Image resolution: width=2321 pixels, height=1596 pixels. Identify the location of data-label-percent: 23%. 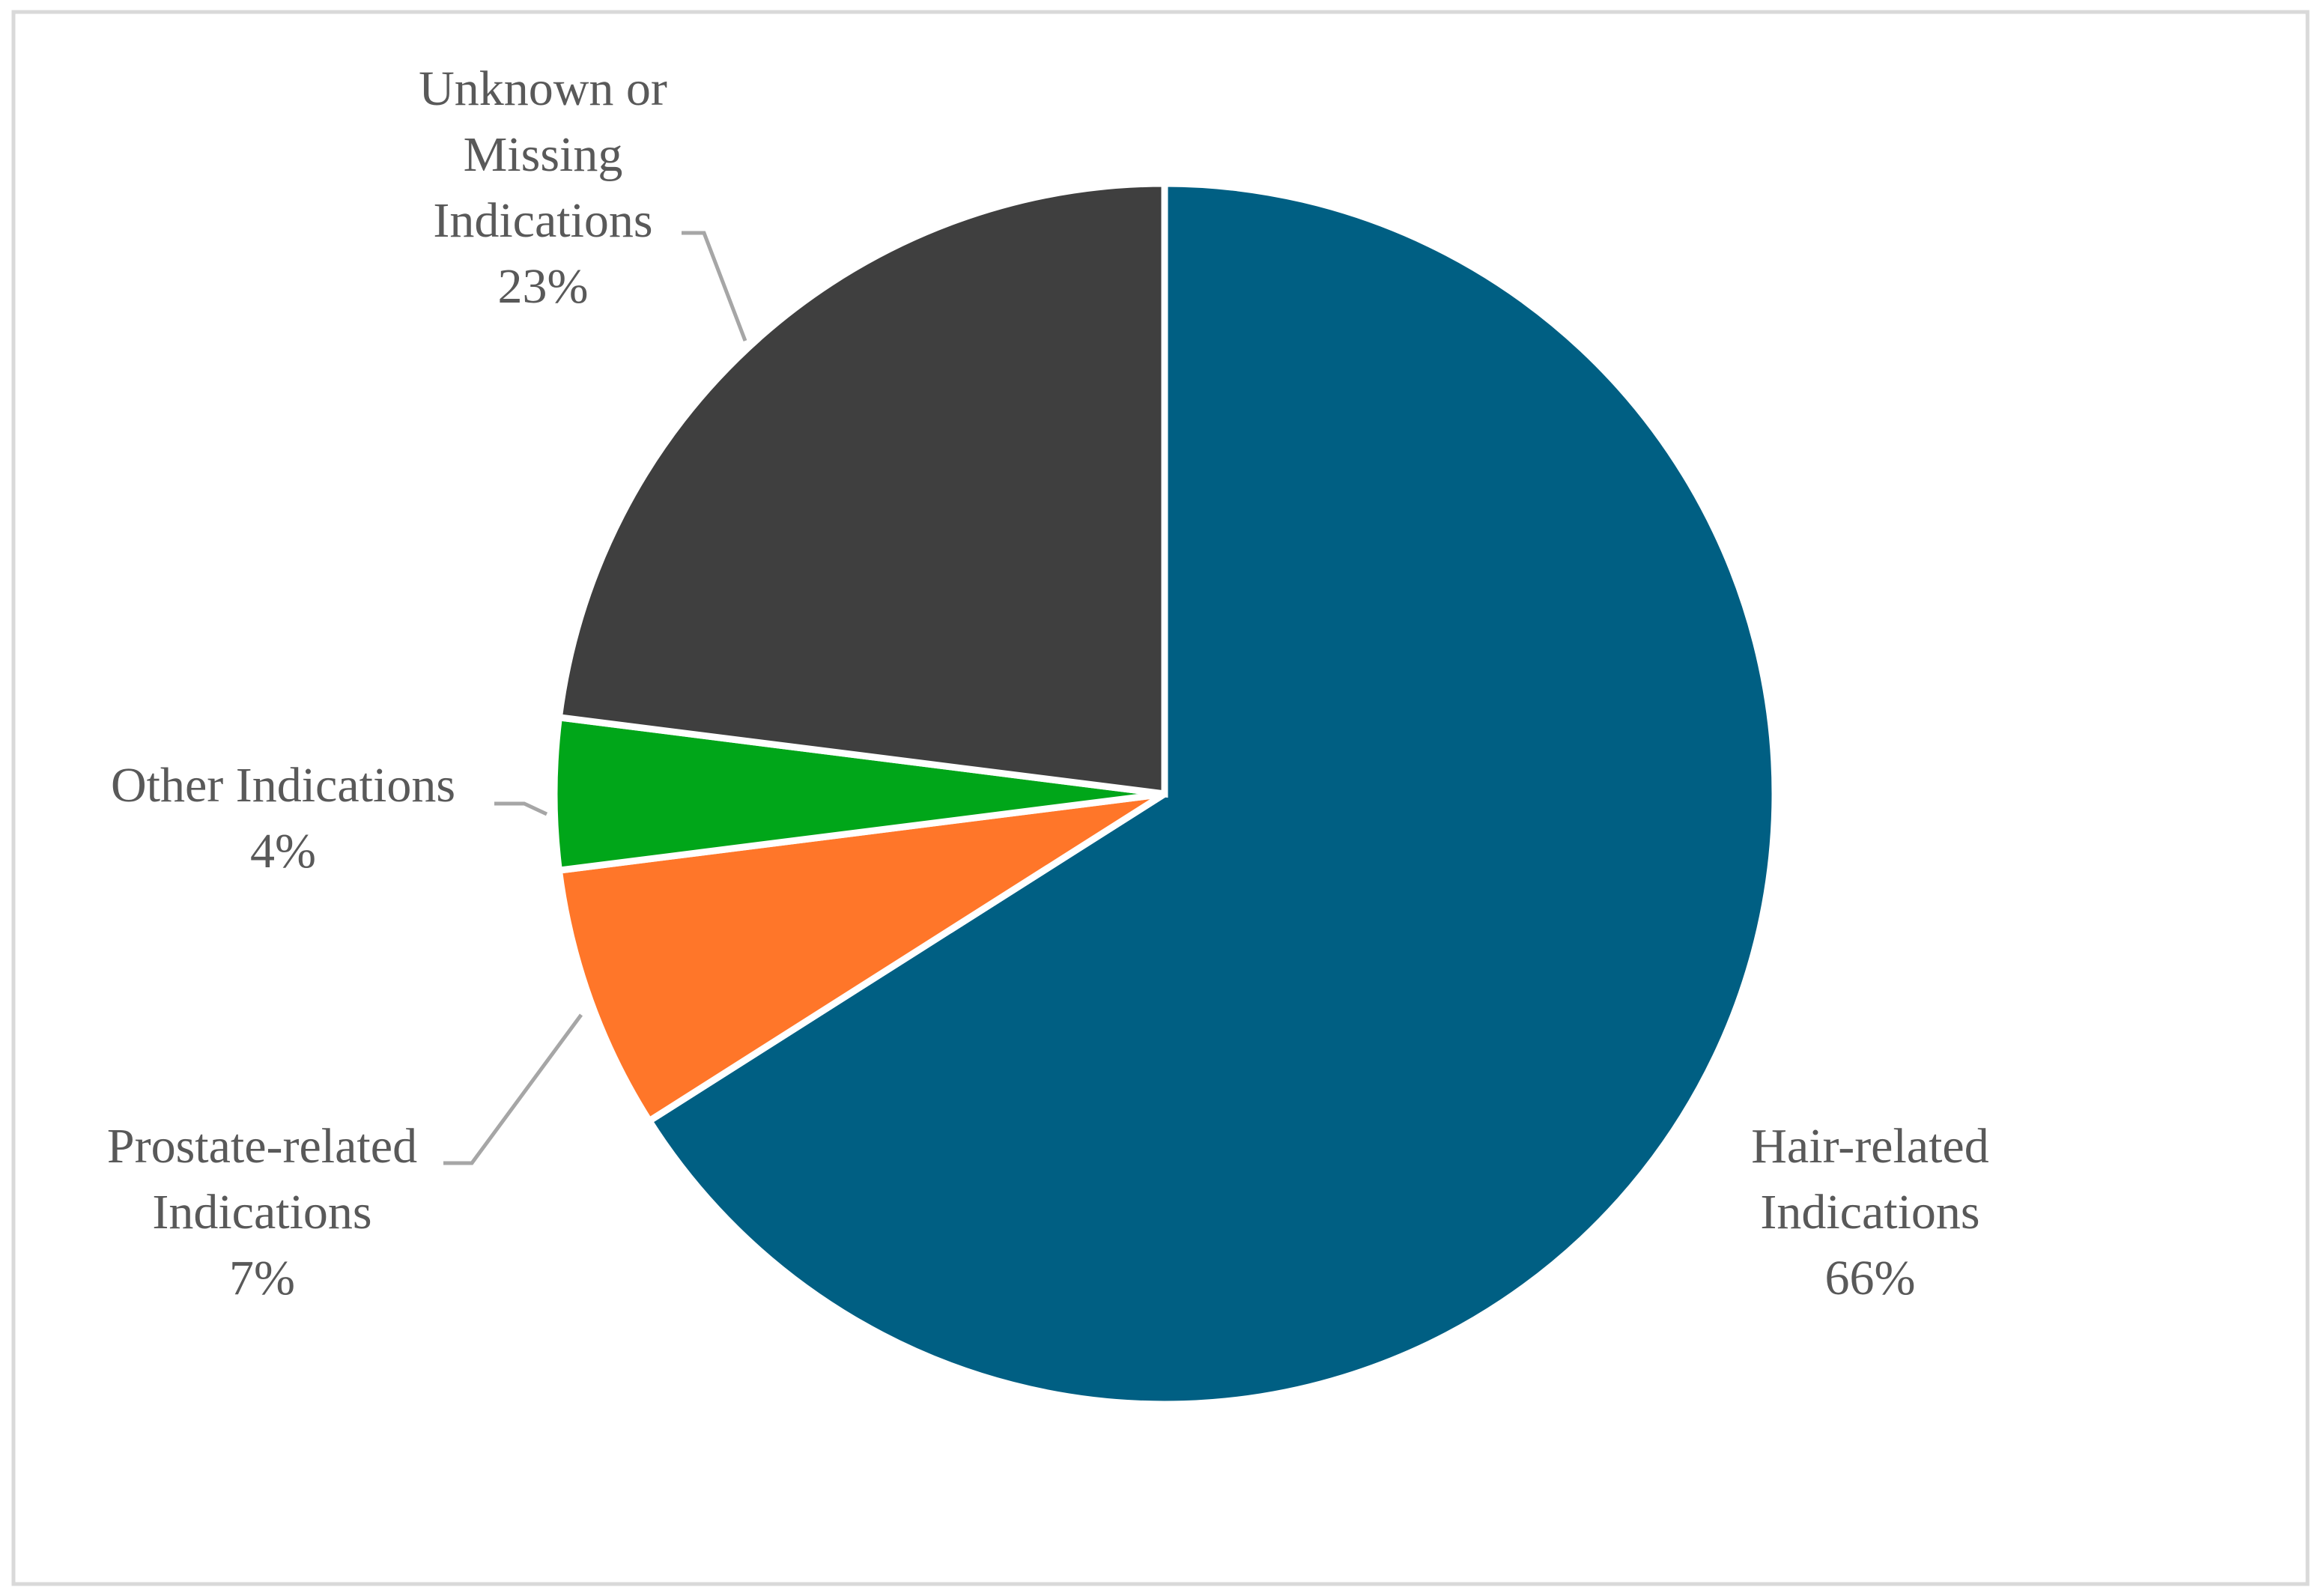
(543, 286).